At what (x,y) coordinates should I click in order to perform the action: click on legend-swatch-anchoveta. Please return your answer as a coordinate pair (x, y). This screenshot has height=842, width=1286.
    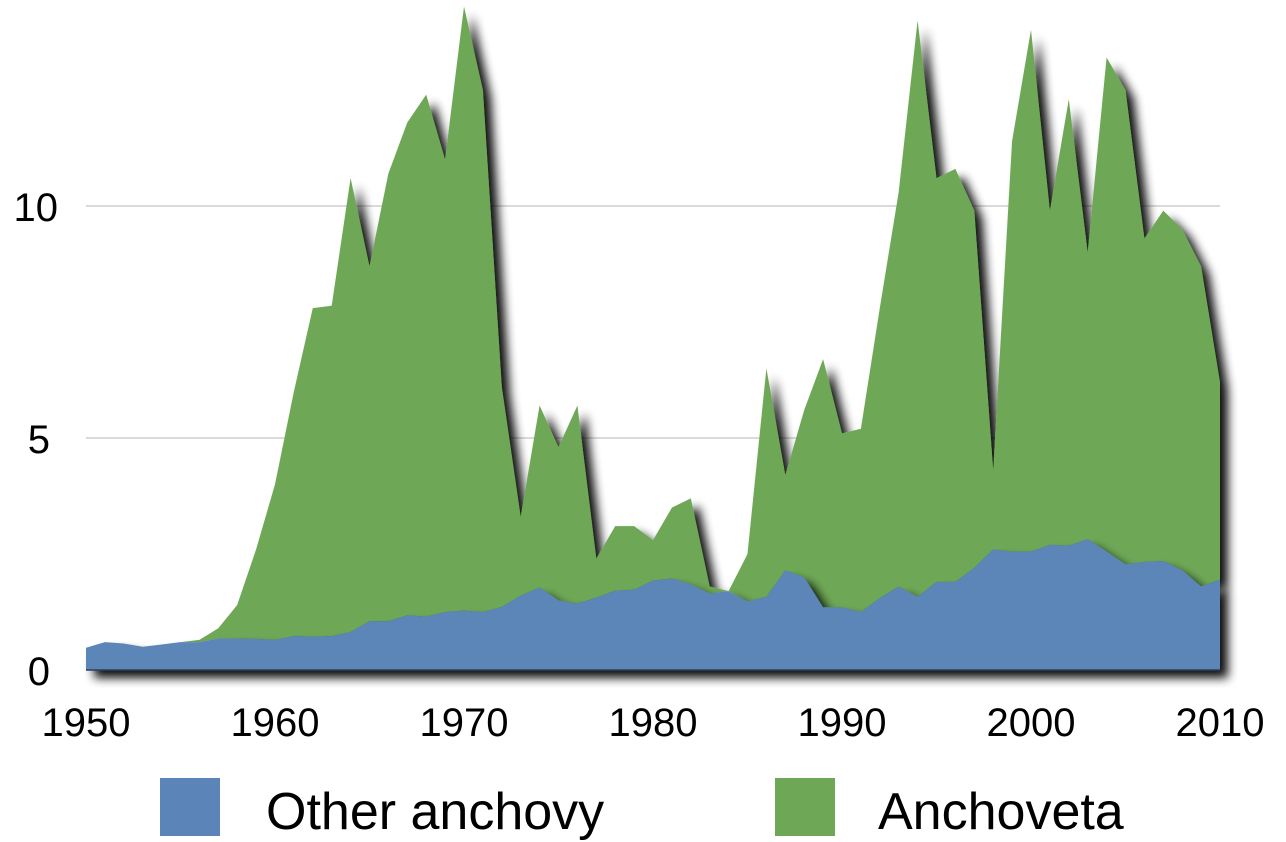
    Looking at the image, I should click on (805, 807).